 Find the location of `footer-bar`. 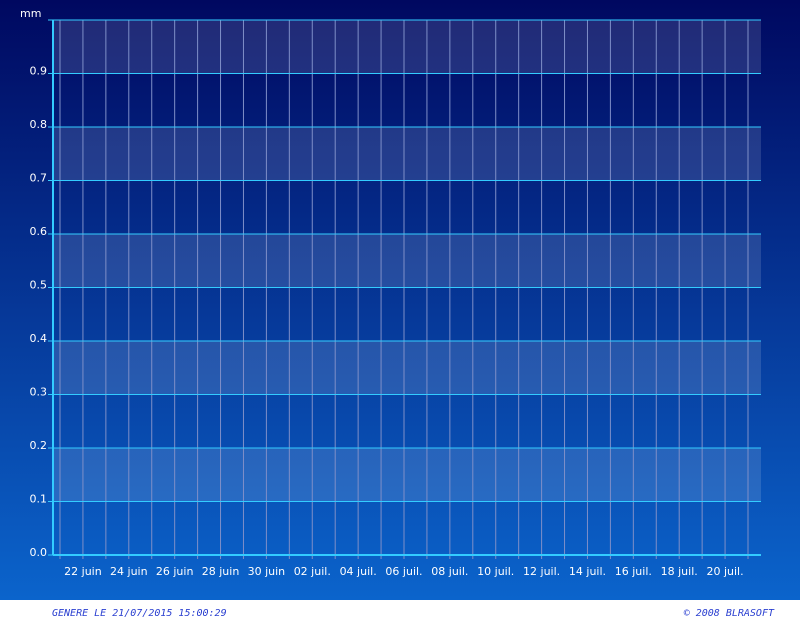

footer-bar is located at coordinates (400, 615).